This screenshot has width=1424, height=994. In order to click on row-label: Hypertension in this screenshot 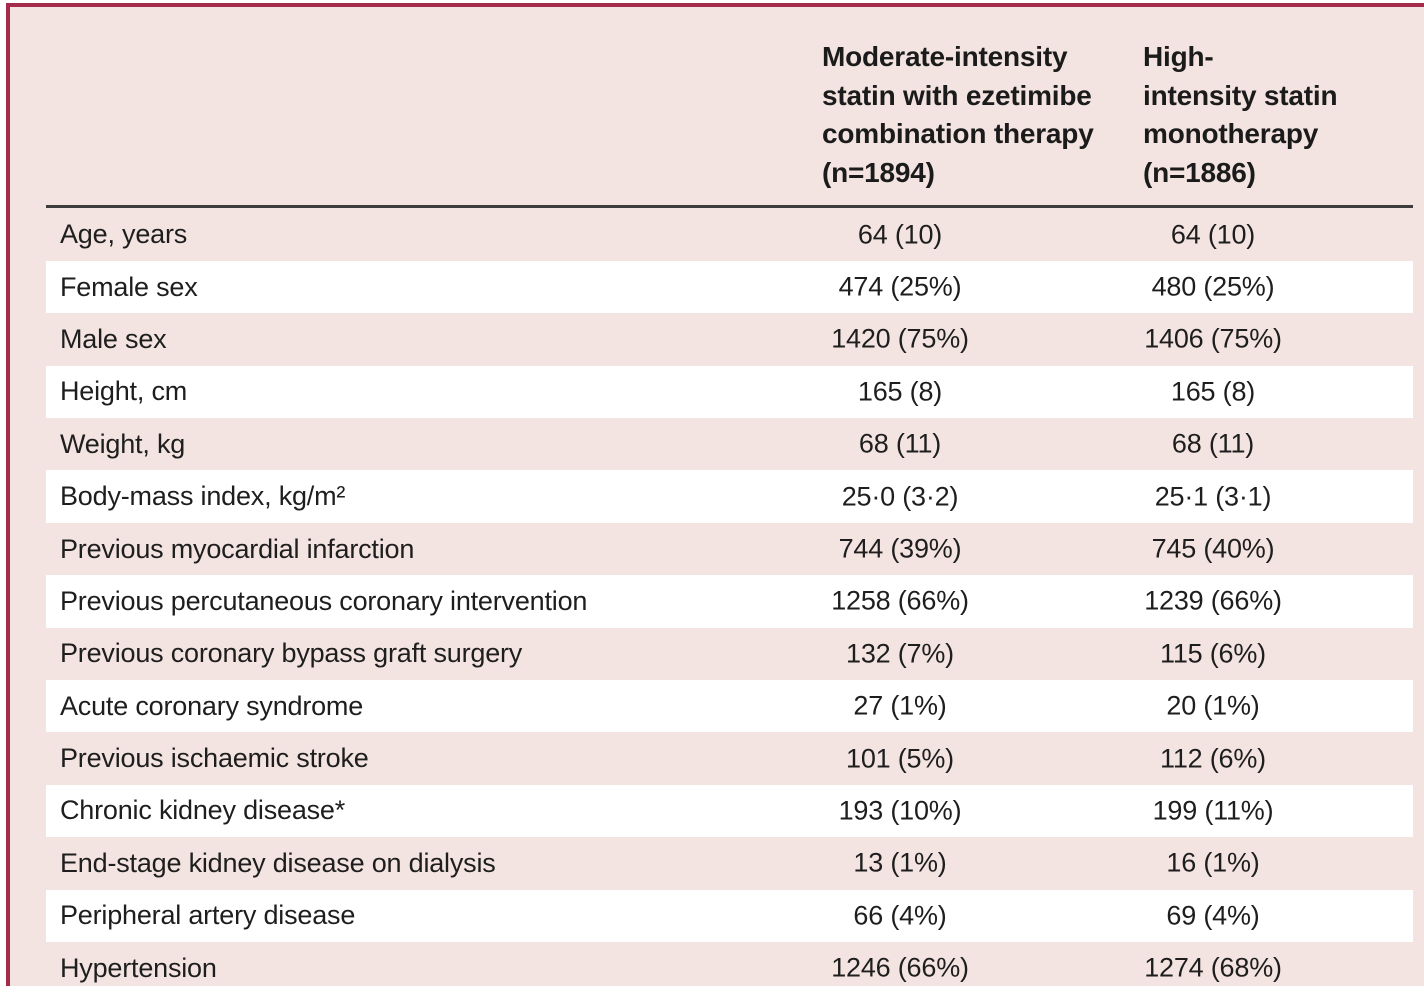, I will do `click(131, 968)`.